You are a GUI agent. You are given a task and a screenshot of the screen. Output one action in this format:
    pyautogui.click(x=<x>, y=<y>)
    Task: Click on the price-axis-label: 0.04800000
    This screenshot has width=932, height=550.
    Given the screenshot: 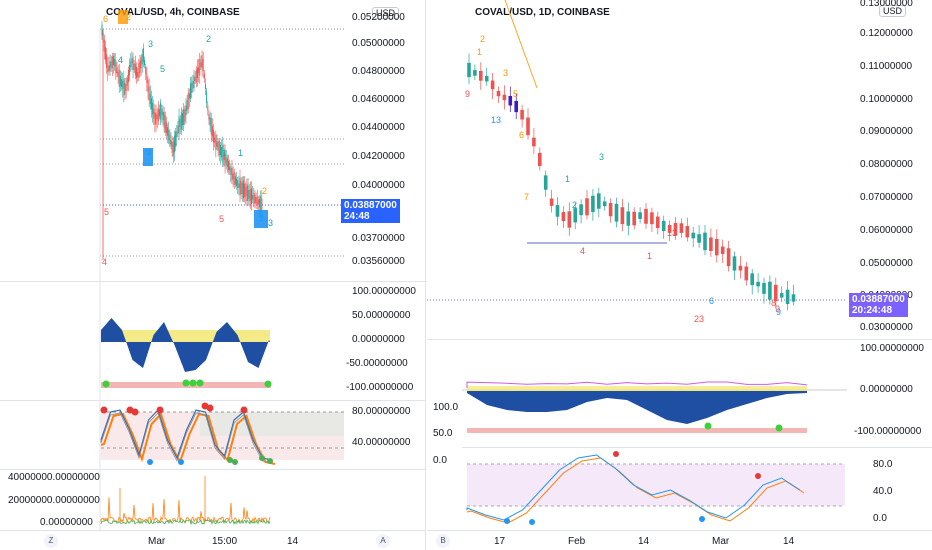 What is the action you would take?
    pyautogui.click(x=378, y=71)
    